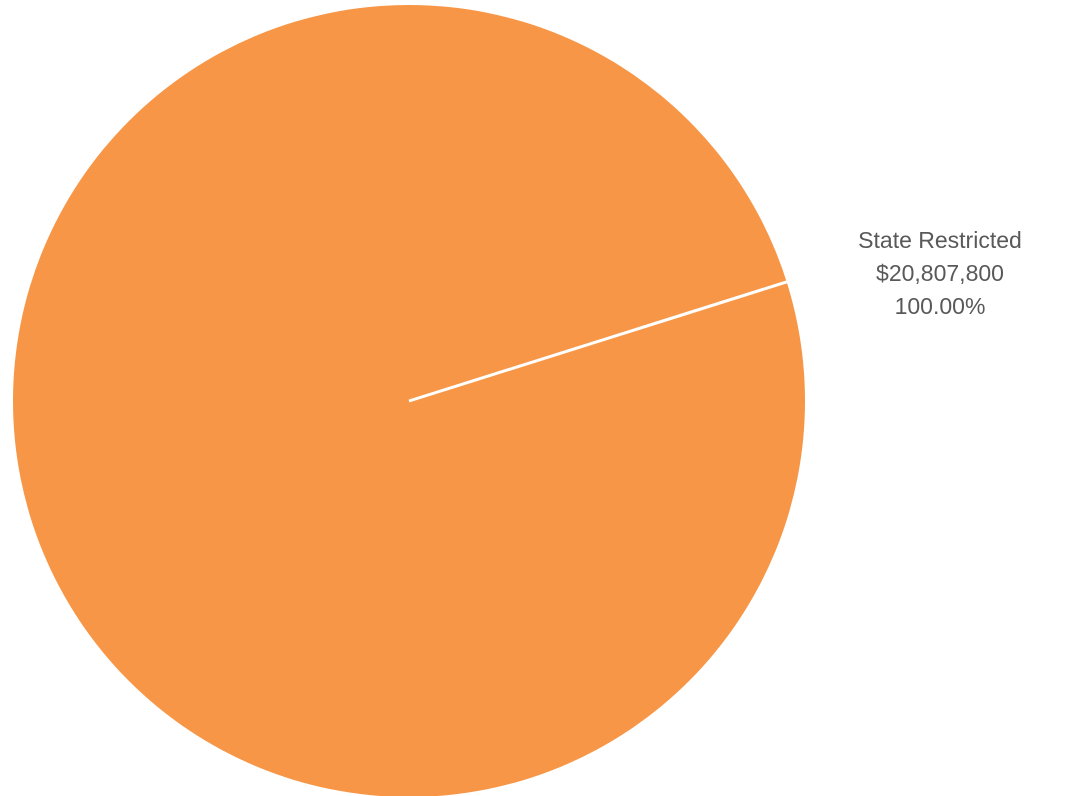 The image size is (1065, 796). I want to click on slice-value: $20,807,800, so click(940, 273).